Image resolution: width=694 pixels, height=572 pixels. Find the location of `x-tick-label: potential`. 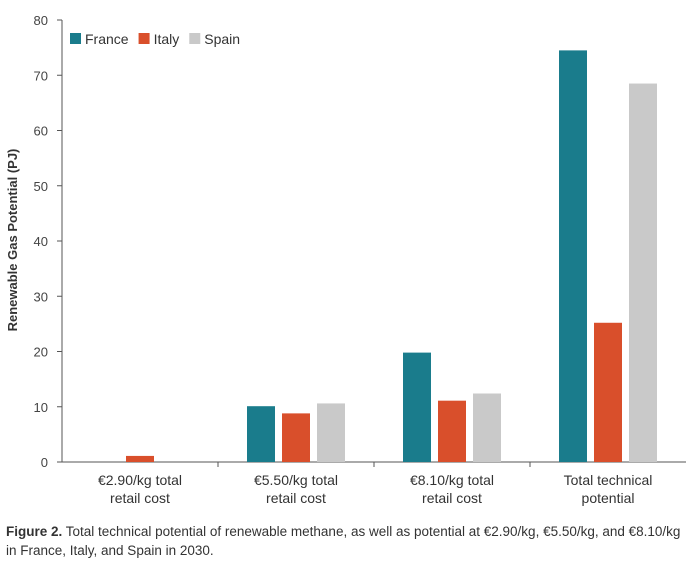

x-tick-label: potential is located at coordinates (608, 498).